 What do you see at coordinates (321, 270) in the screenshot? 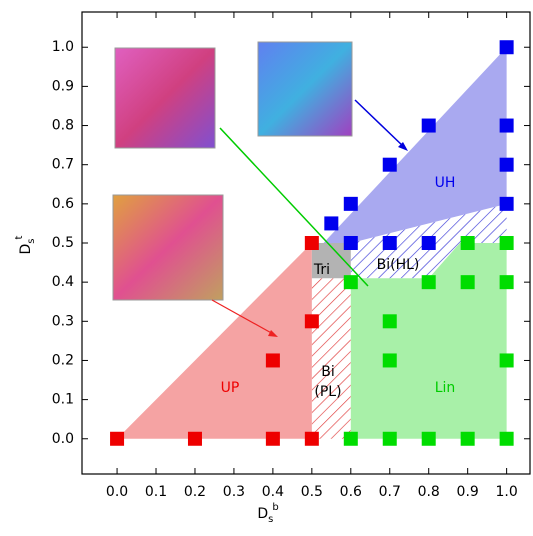
I see `region-label: Tri` at bounding box center [321, 270].